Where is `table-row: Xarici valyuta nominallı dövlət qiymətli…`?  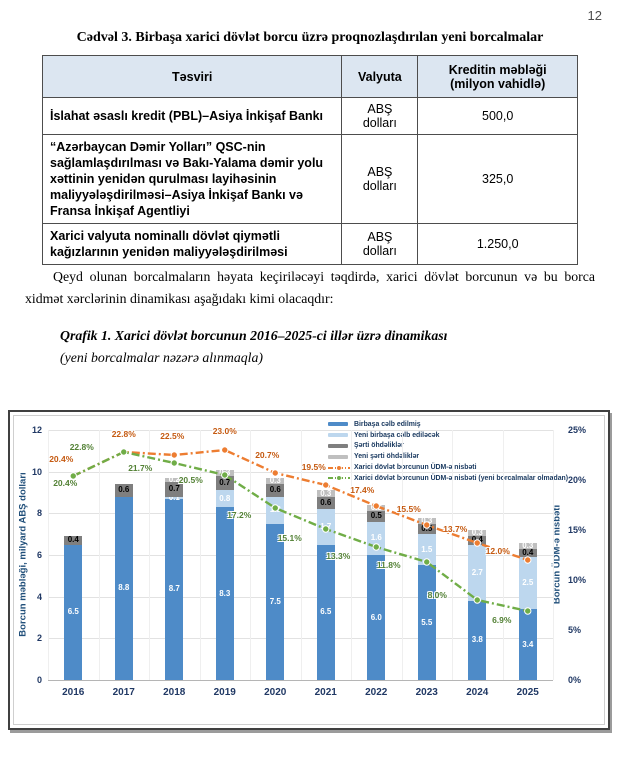
table-row: Xarici valyuta nominallı dövlət qiymətli… is located at coordinates (309, 244).